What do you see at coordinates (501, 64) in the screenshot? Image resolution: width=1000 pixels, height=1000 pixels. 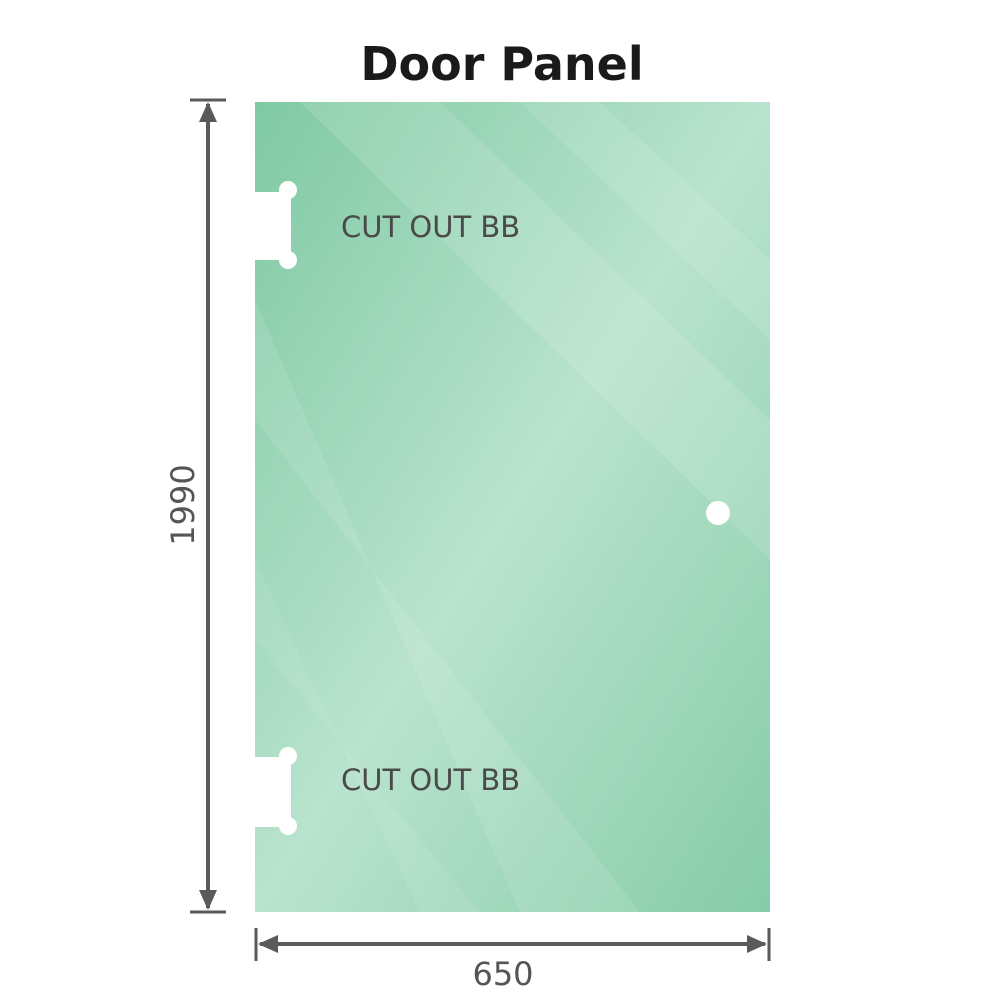 I see `diagram-title: Door Panel` at bounding box center [501, 64].